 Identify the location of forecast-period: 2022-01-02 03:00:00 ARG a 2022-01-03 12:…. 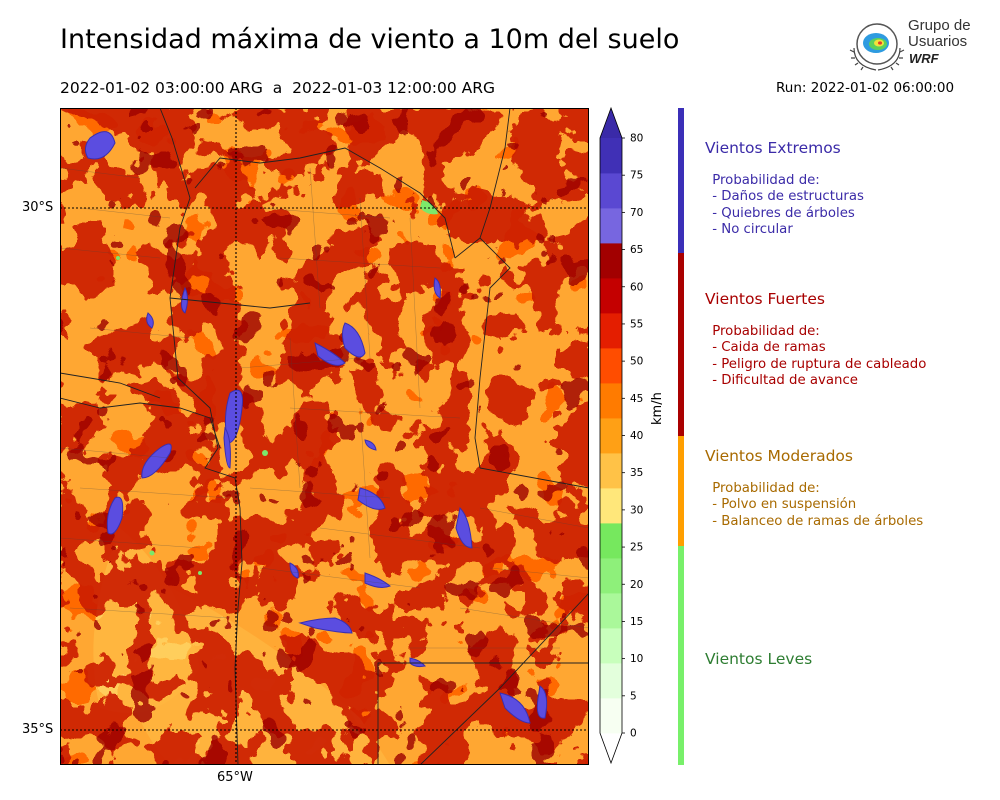
(278, 88).